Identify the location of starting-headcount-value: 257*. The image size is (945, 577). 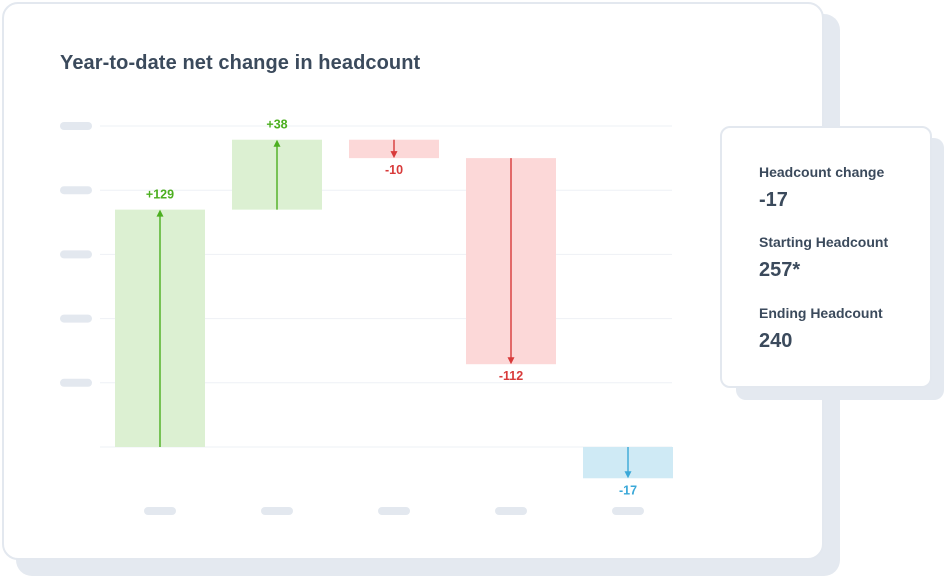
(780, 270).